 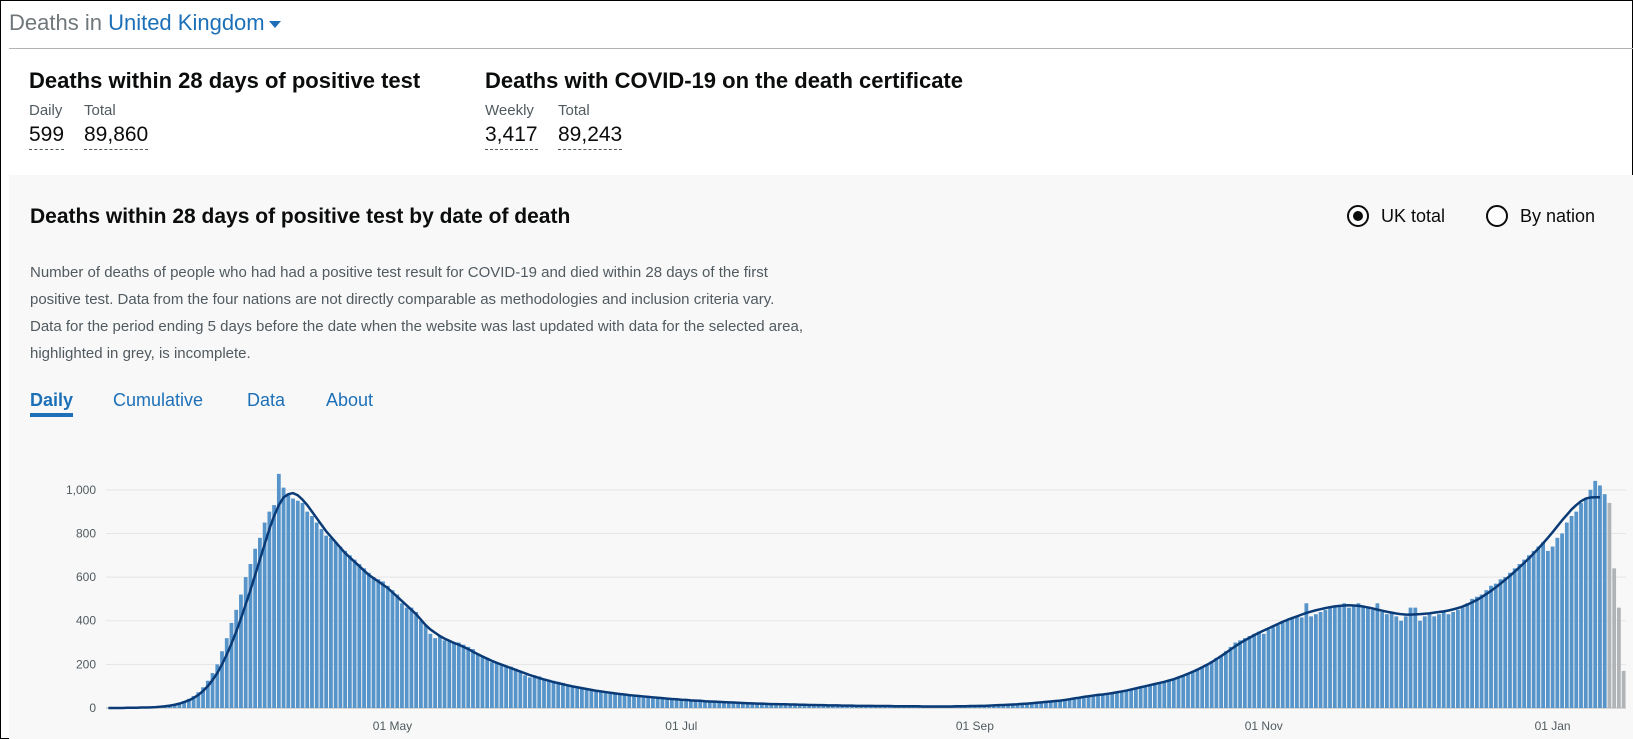 What do you see at coordinates (590, 136) in the screenshot?
I see `metric-value: 89,243` at bounding box center [590, 136].